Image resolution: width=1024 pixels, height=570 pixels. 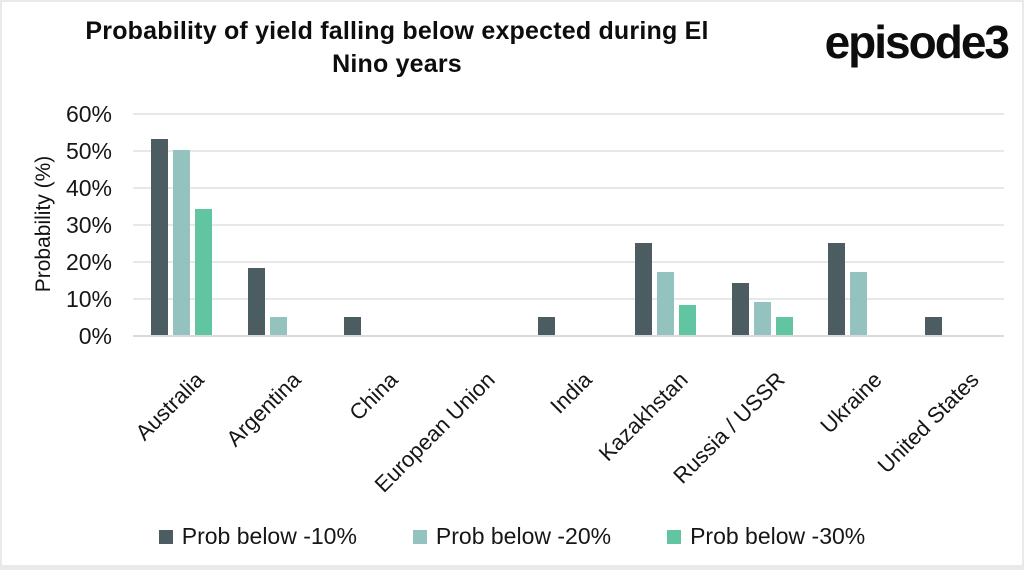 What do you see at coordinates (269, 536) in the screenshot?
I see `legend-label: Prob below -10%` at bounding box center [269, 536].